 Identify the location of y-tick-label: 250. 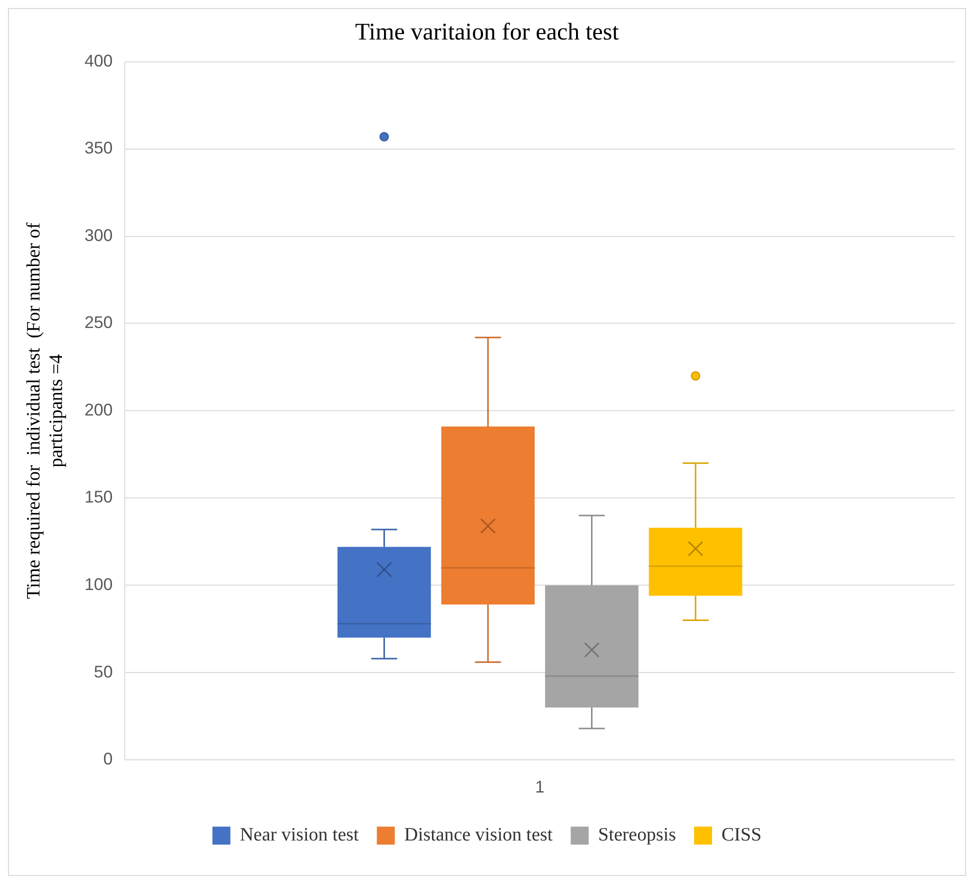
(98, 322).